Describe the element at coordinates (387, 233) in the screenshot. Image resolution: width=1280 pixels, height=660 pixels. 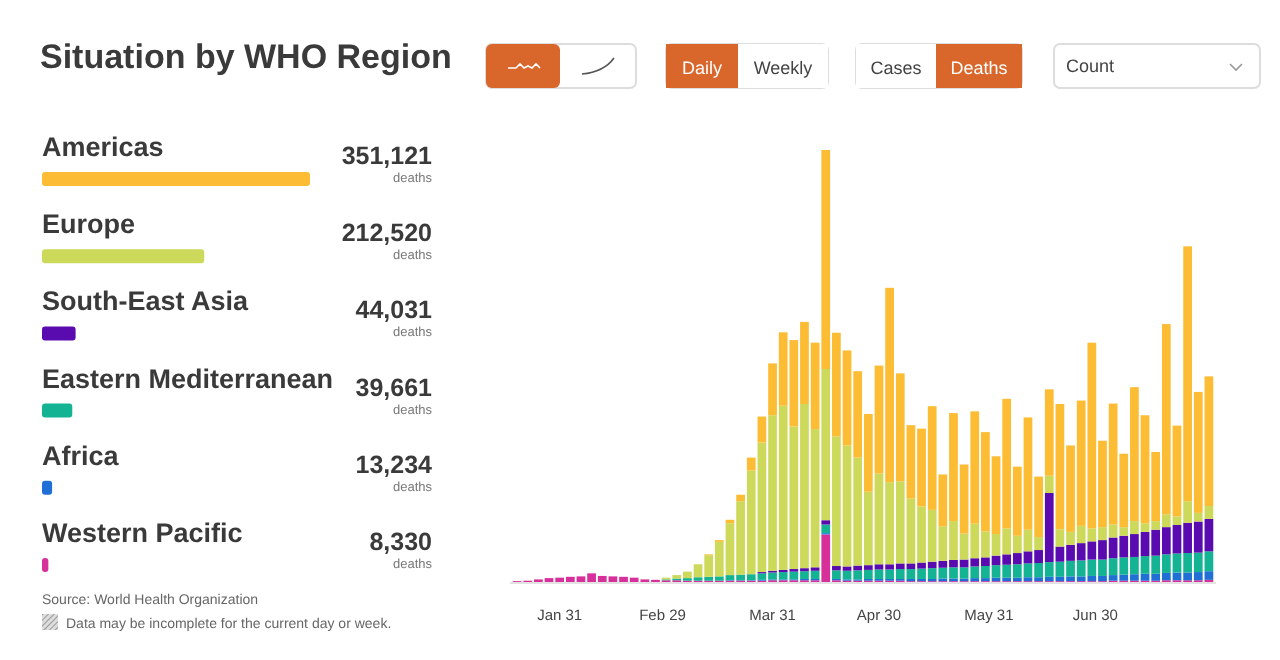
I see `data-label: 212,520` at that location.